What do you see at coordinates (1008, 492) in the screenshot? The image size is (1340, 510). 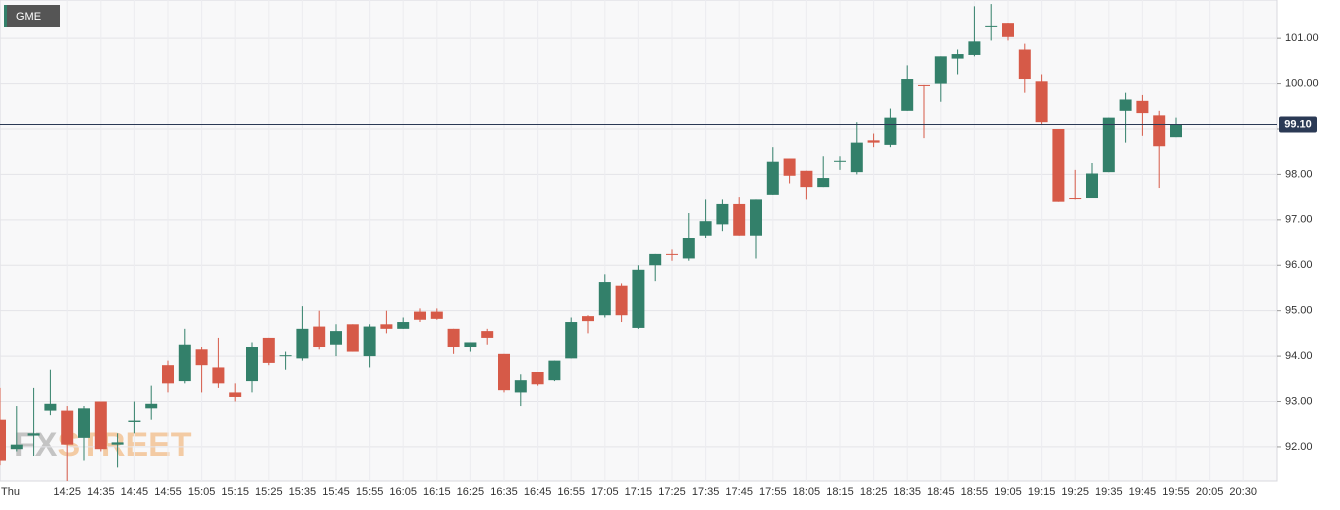 I see `x-tick-label: 19:05` at bounding box center [1008, 492].